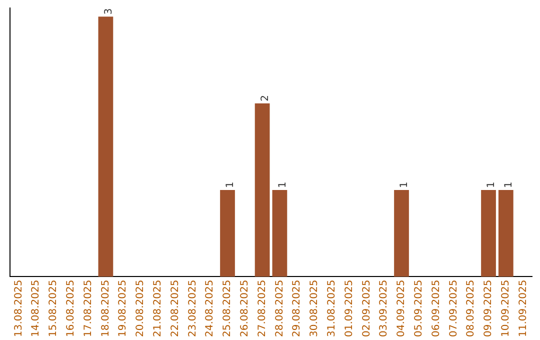  I want to click on x-tick-label: 23.08.2025, so click(192, 309).